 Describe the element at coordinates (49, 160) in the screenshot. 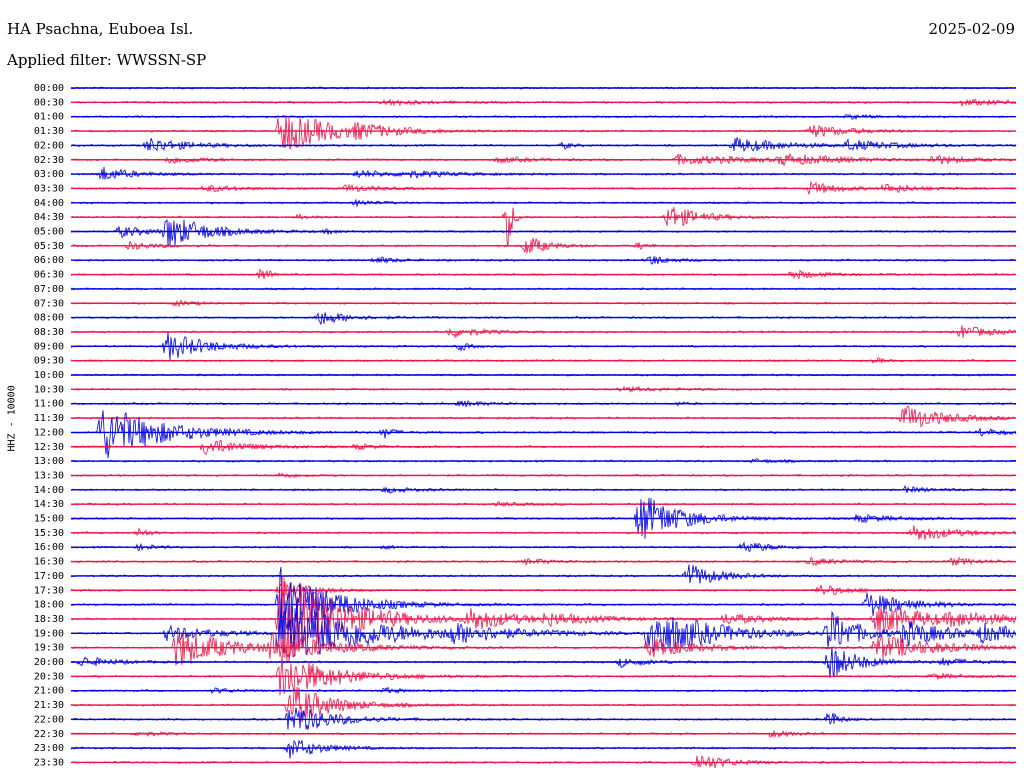

I see `tick-label: 02:30` at that location.